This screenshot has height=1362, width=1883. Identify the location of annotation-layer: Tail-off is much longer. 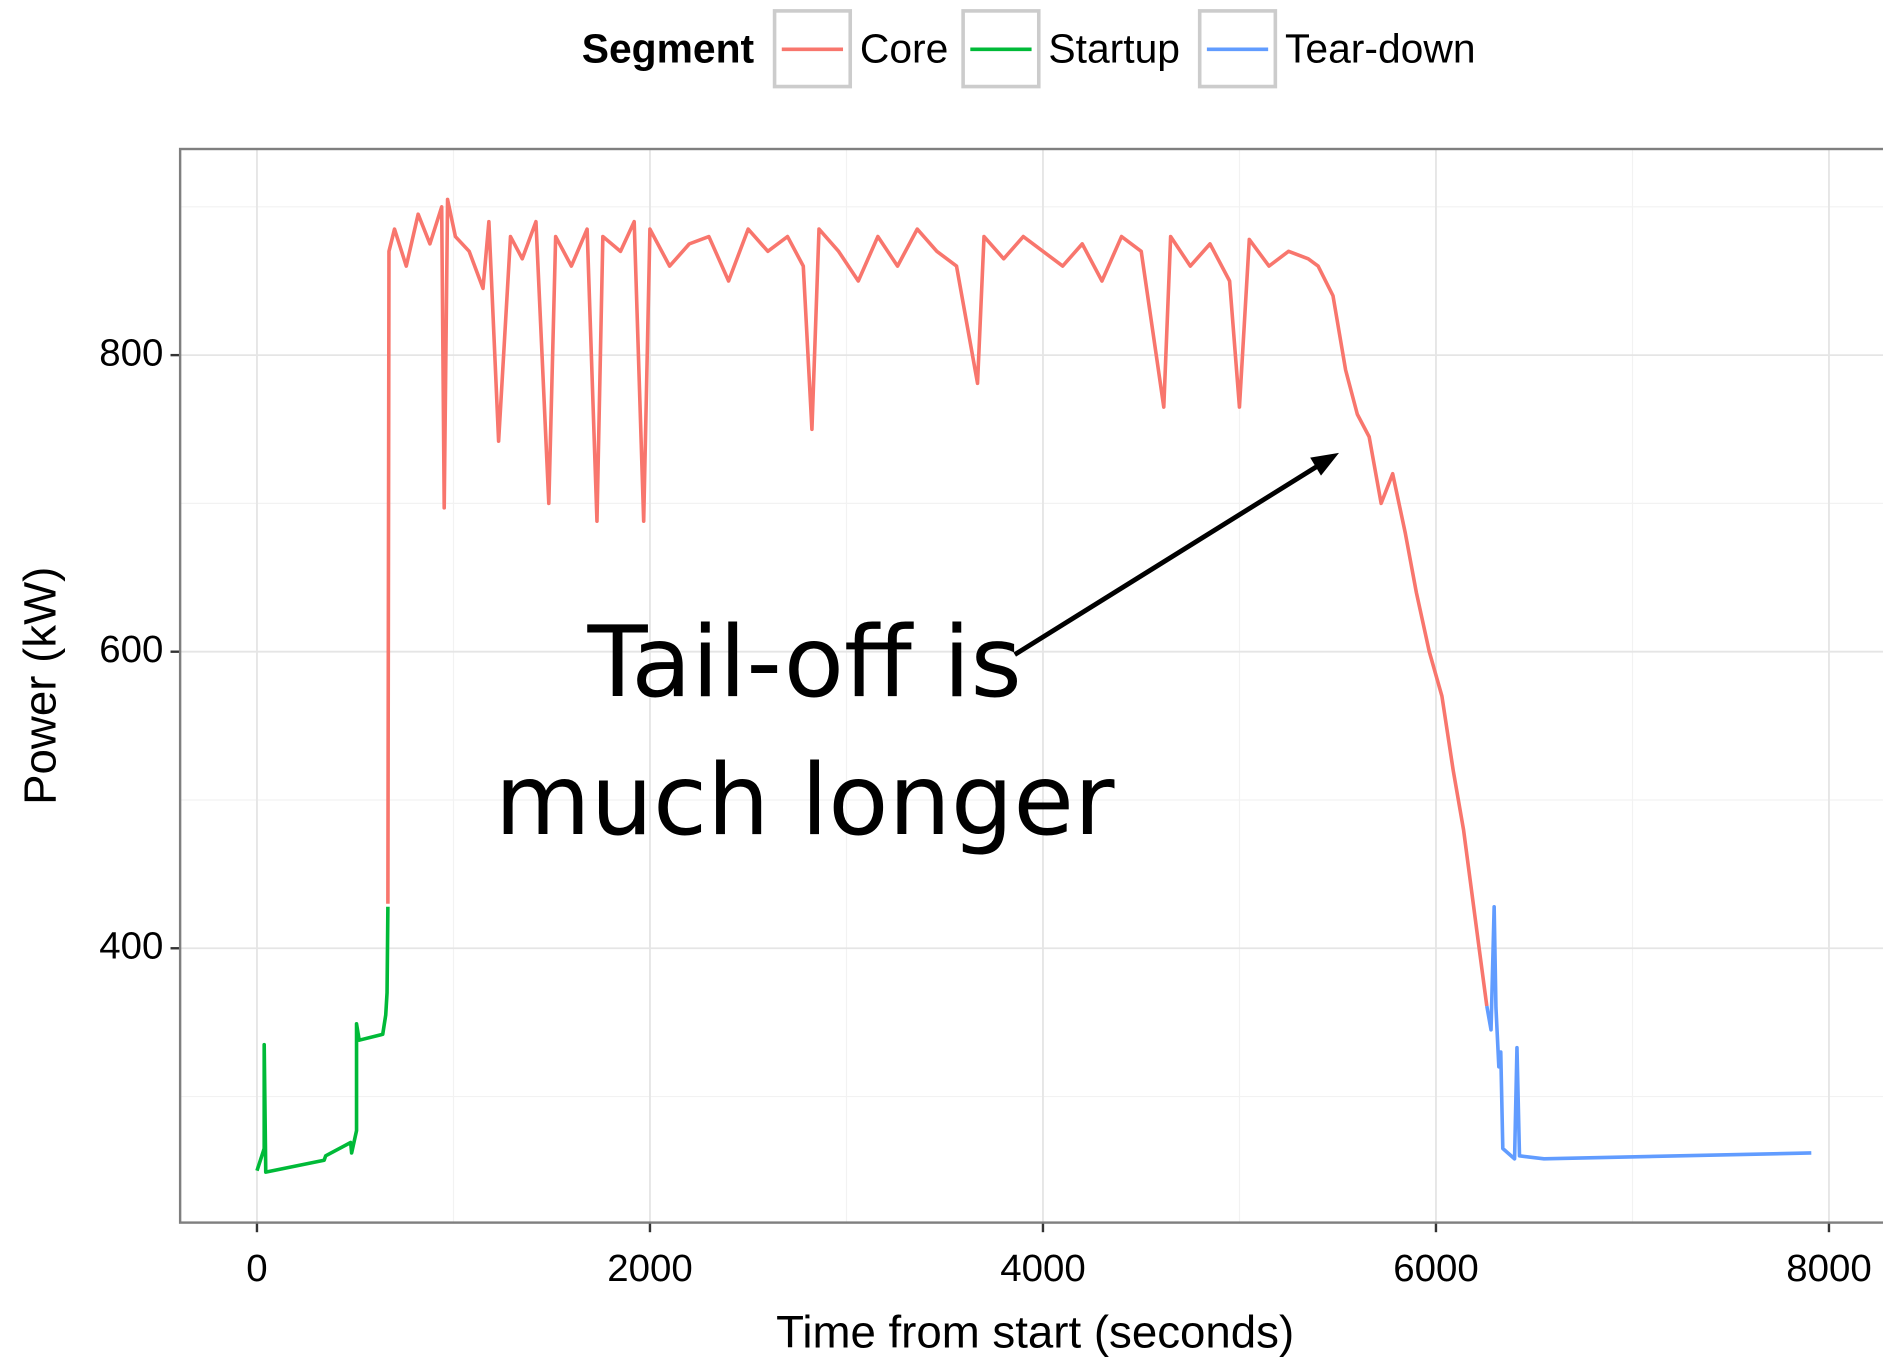
(917, 655).